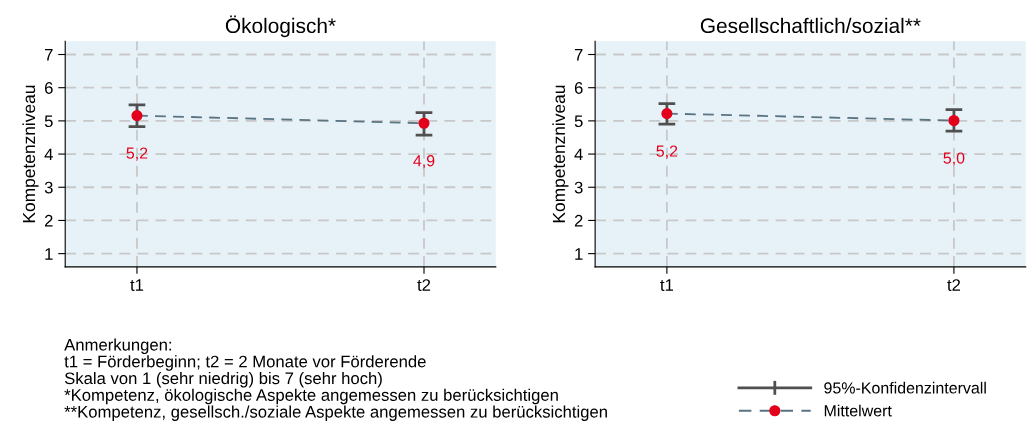 The width and height of the screenshot is (1035, 434). Describe the element at coordinates (280, 26) in the screenshot. I see `chart-title: Ökologisch*` at that location.